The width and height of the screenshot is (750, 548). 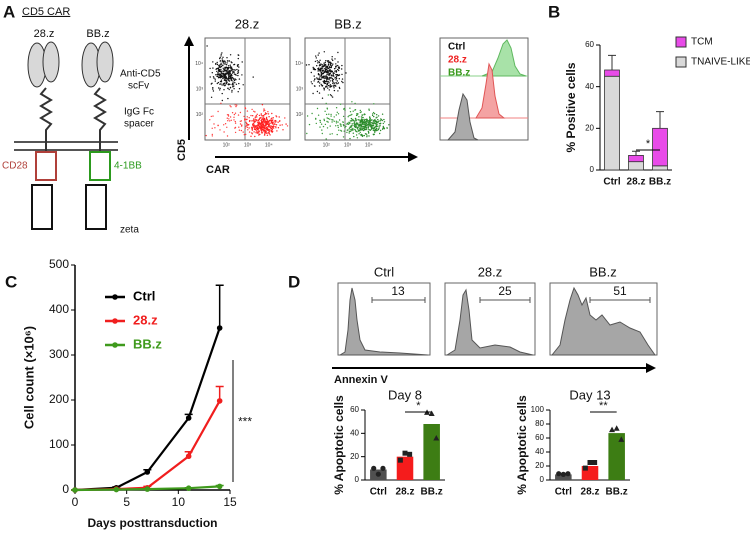 What do you see at coordinates (327, 145) in the screenshot?
I see `flow-tick-label: 10²` at bounding box center [327, 145].